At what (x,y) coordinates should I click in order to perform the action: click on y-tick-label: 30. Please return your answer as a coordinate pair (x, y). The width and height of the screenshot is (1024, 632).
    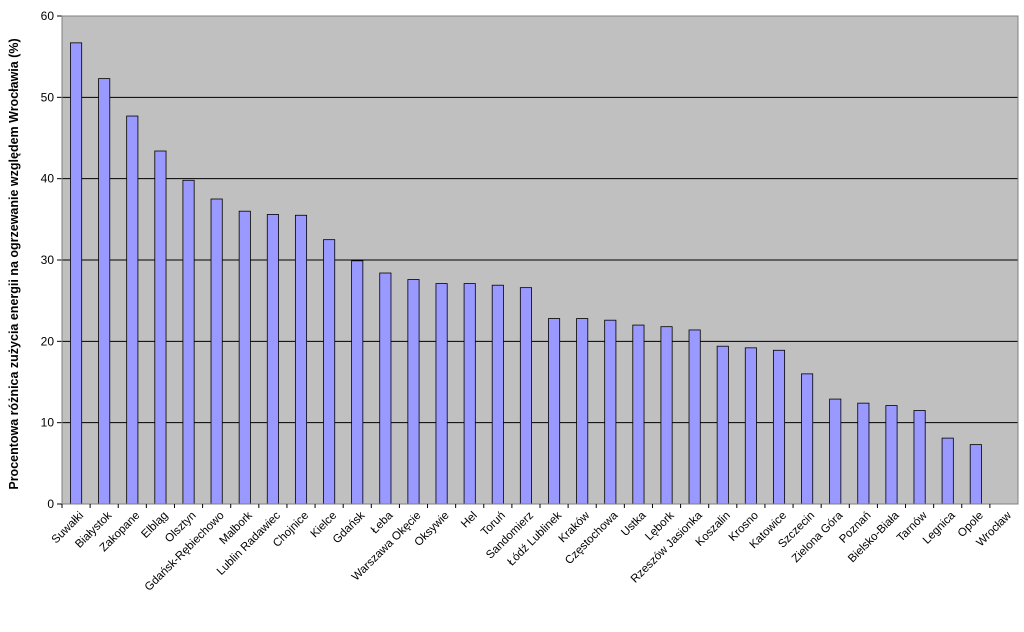
    Looking at the image, I should click on (48, 260).